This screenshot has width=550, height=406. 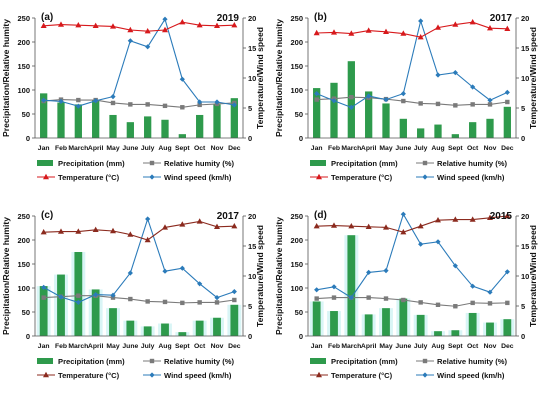 I want to click on panel-letter: (c), so click(x=47, y=215).